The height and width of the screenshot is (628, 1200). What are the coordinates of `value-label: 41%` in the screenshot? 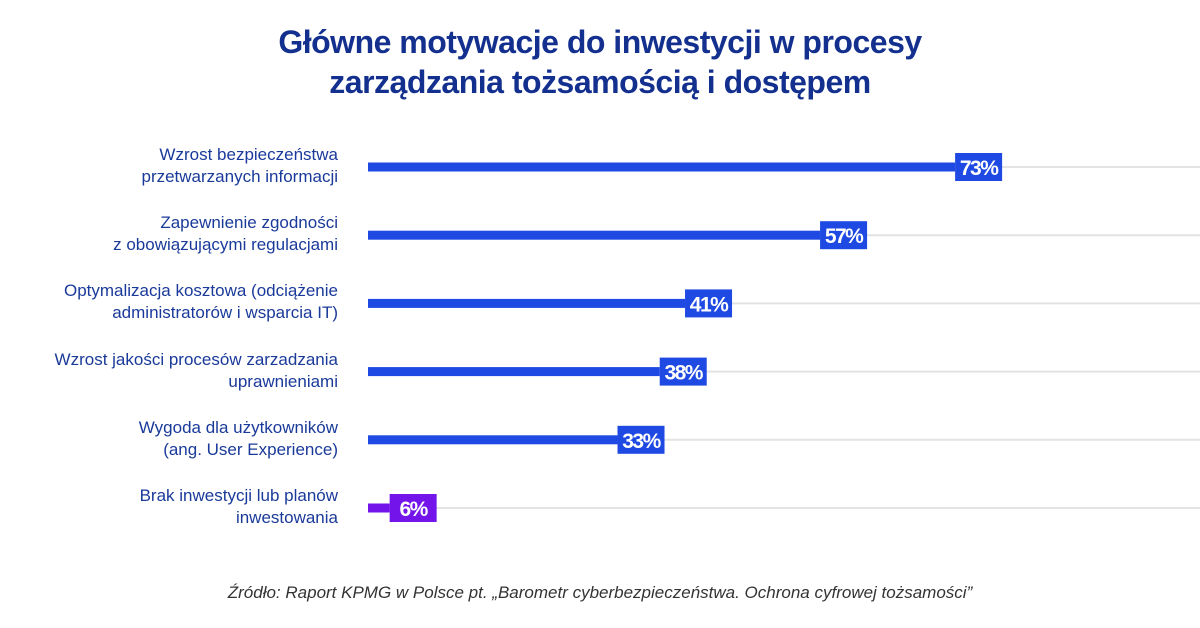 It's located at (709, 304).